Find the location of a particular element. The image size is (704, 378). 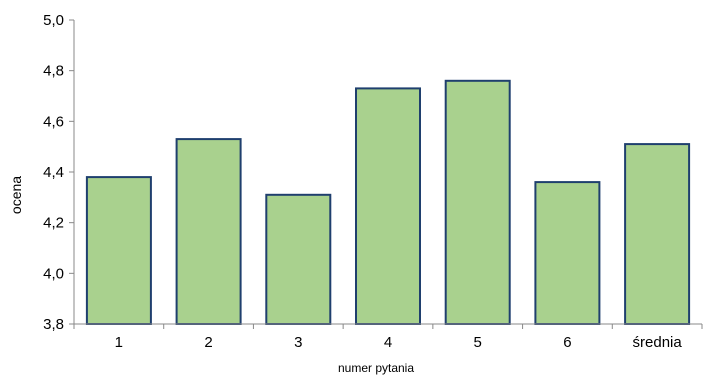

y-tick-label-2: 4,2 is located at coordinates (53, 223).